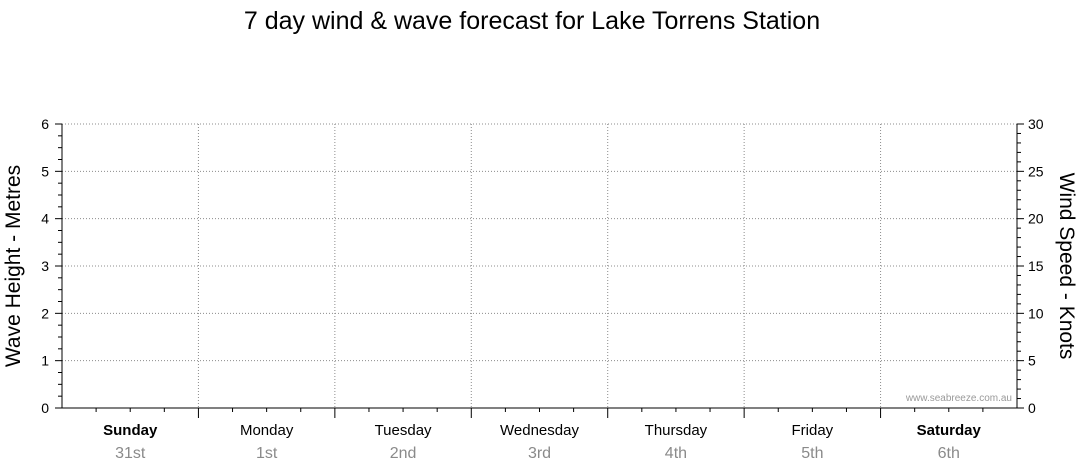  I want to click on day-date-label: 4th, so click(676, 453).